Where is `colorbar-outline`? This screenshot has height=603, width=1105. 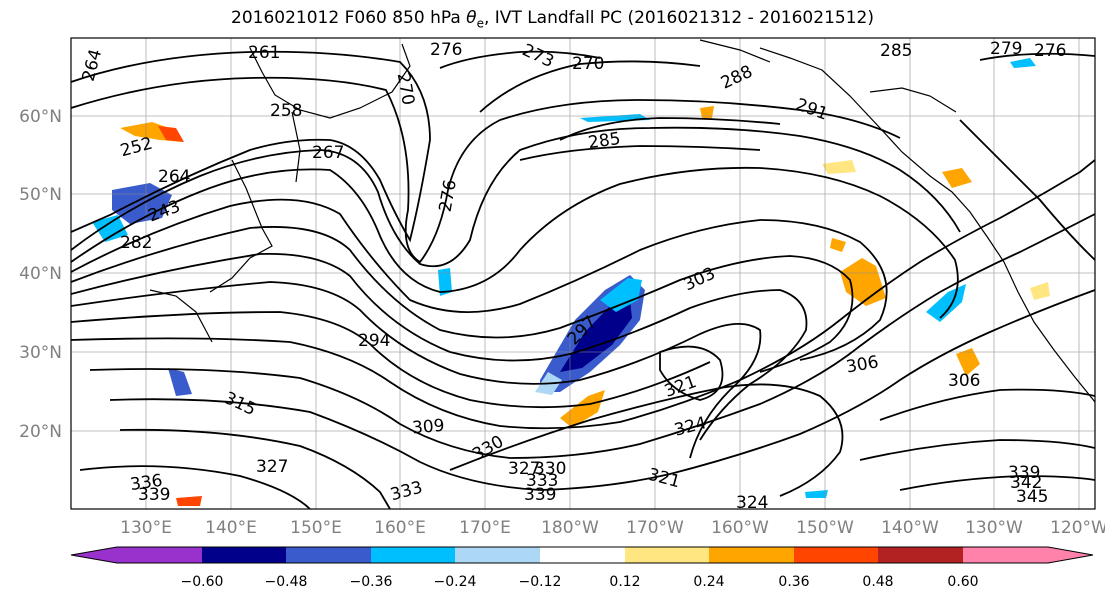 colorbar-outline is located at coordinates (582, 555).